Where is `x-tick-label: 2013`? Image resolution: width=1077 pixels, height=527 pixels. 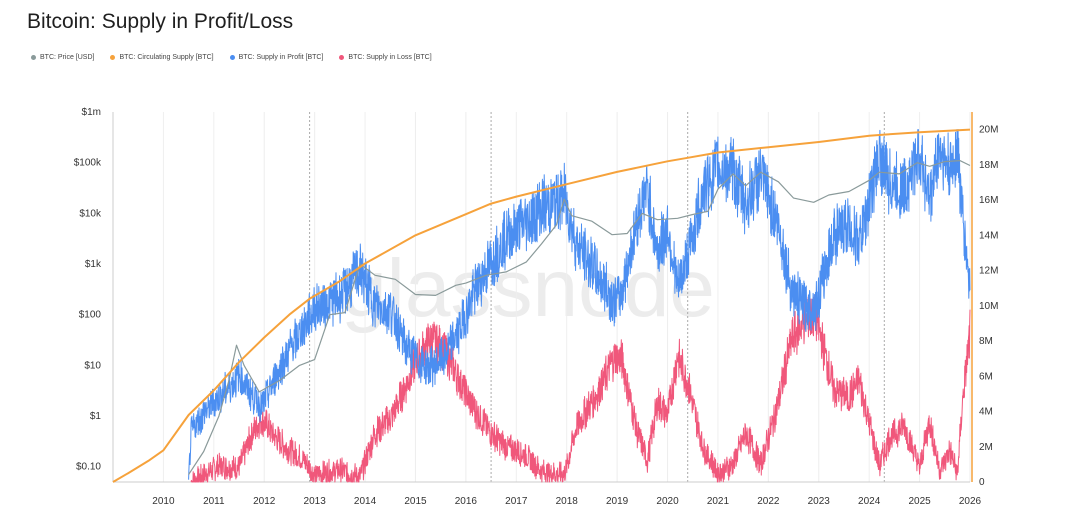 x-tick-label: 2013 is located at coordinates (315, 501).